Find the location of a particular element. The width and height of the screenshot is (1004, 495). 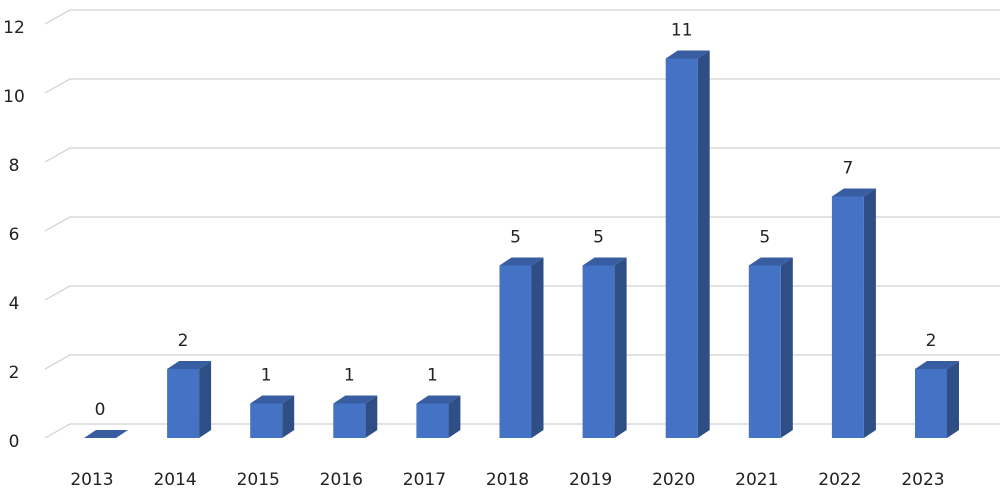

value-label: 7 is located at coordinates (847, 169).